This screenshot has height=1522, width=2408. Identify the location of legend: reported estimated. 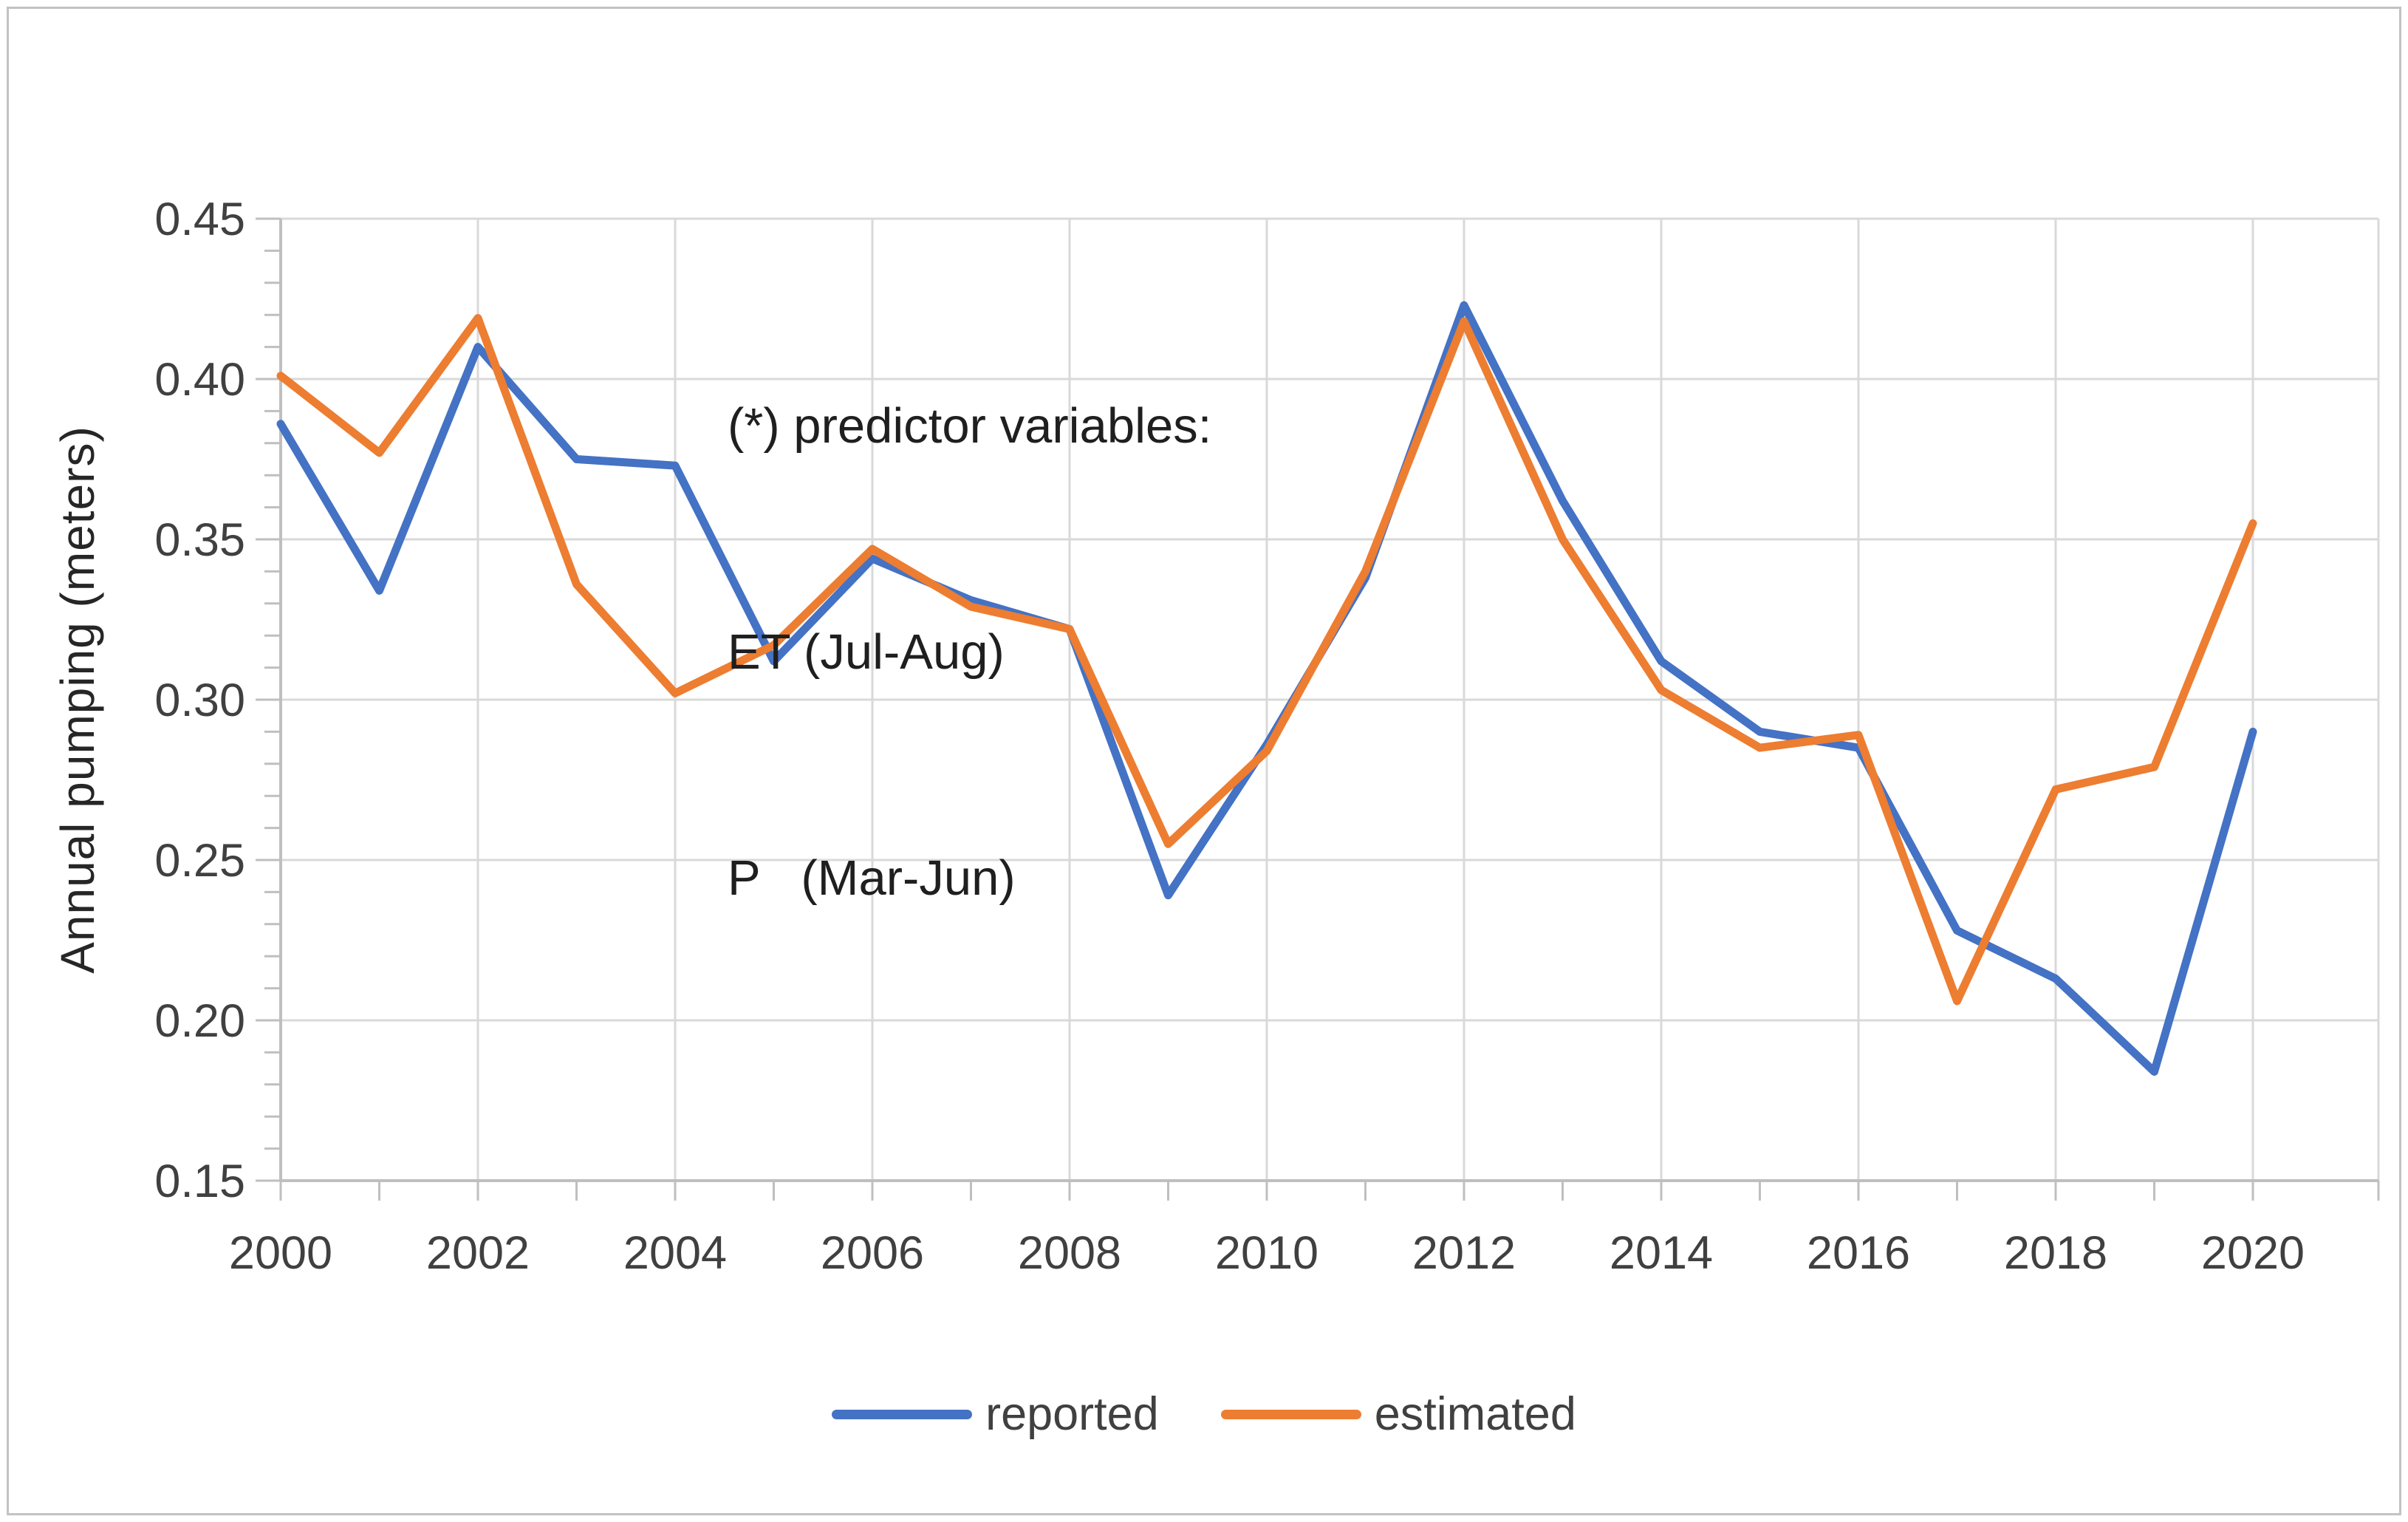
(1204, 1415).